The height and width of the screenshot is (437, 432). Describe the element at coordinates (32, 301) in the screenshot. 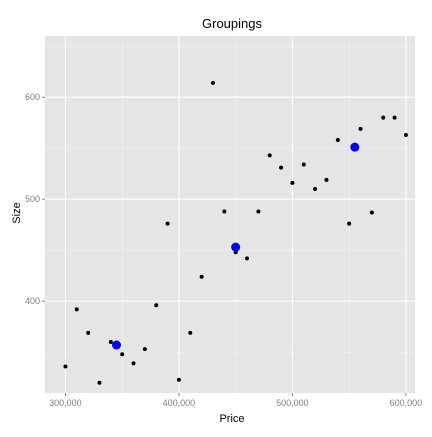

I see `y-tick-label: 400` at that location.